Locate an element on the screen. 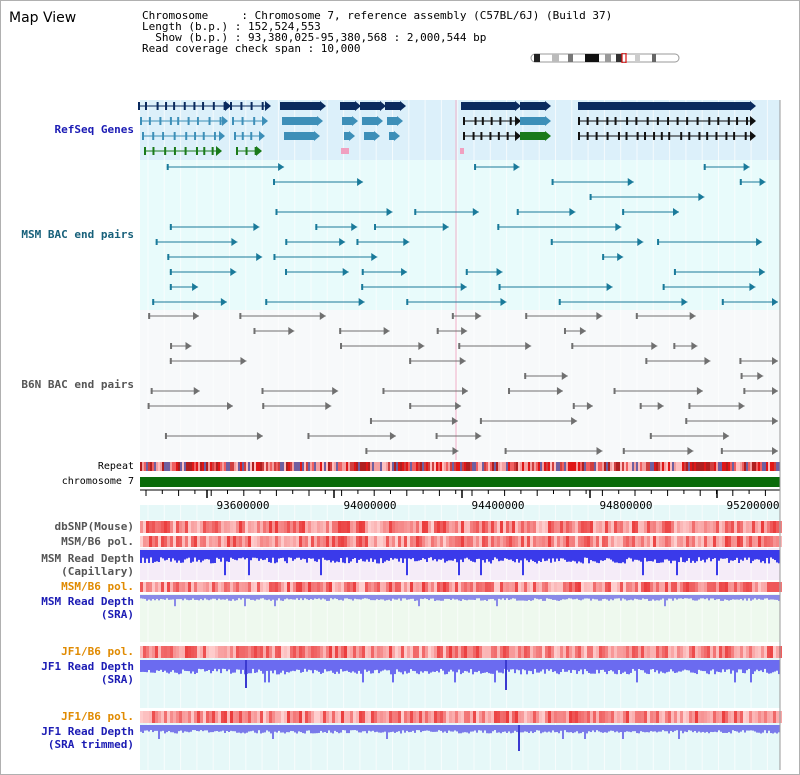  track-label-jf1-depth-trimmed: JF1 Read Depth (SRA trimmed) is located at coordinates (87, 738).